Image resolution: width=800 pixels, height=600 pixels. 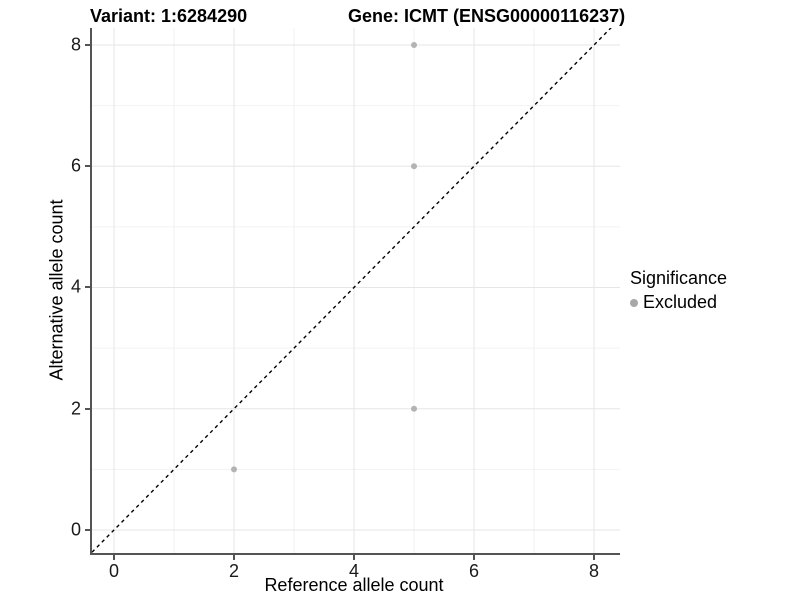 I want to click on x-axis-title: Reference allele count, so click(x=354, y=585).